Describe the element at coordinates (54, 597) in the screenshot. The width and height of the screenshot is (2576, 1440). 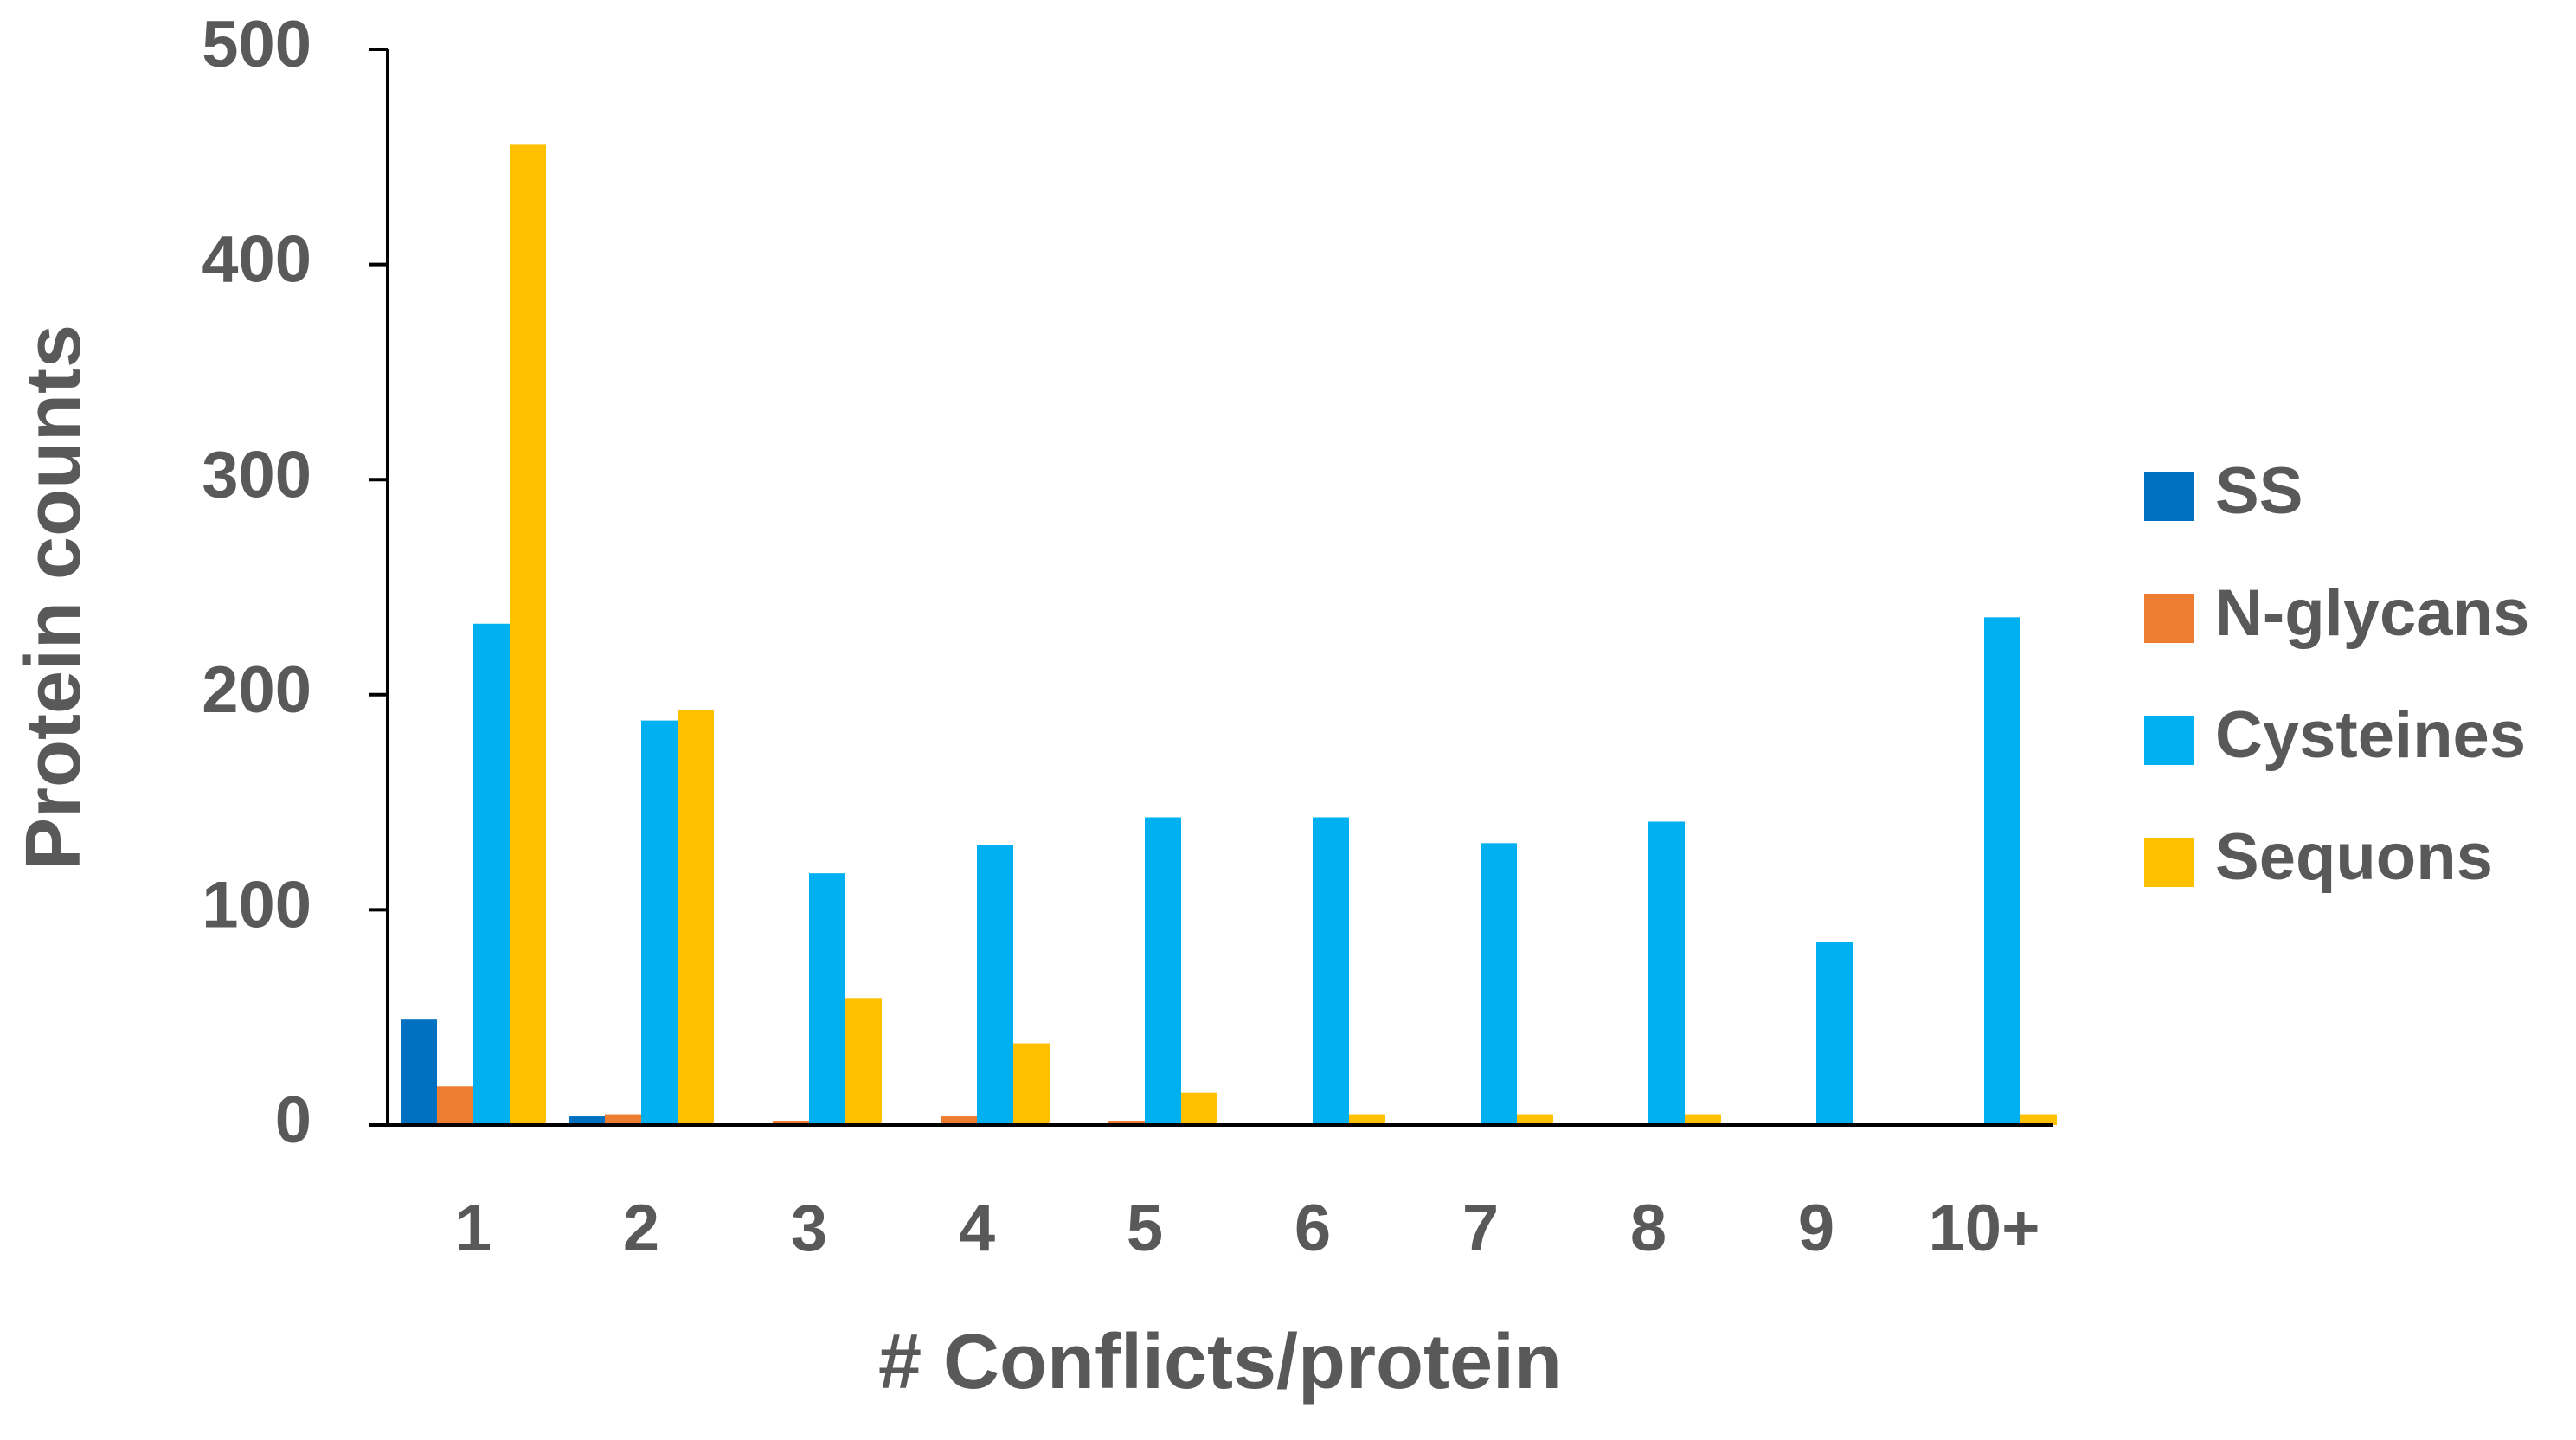
I see `y-axis-title: Protein counts` at that location.